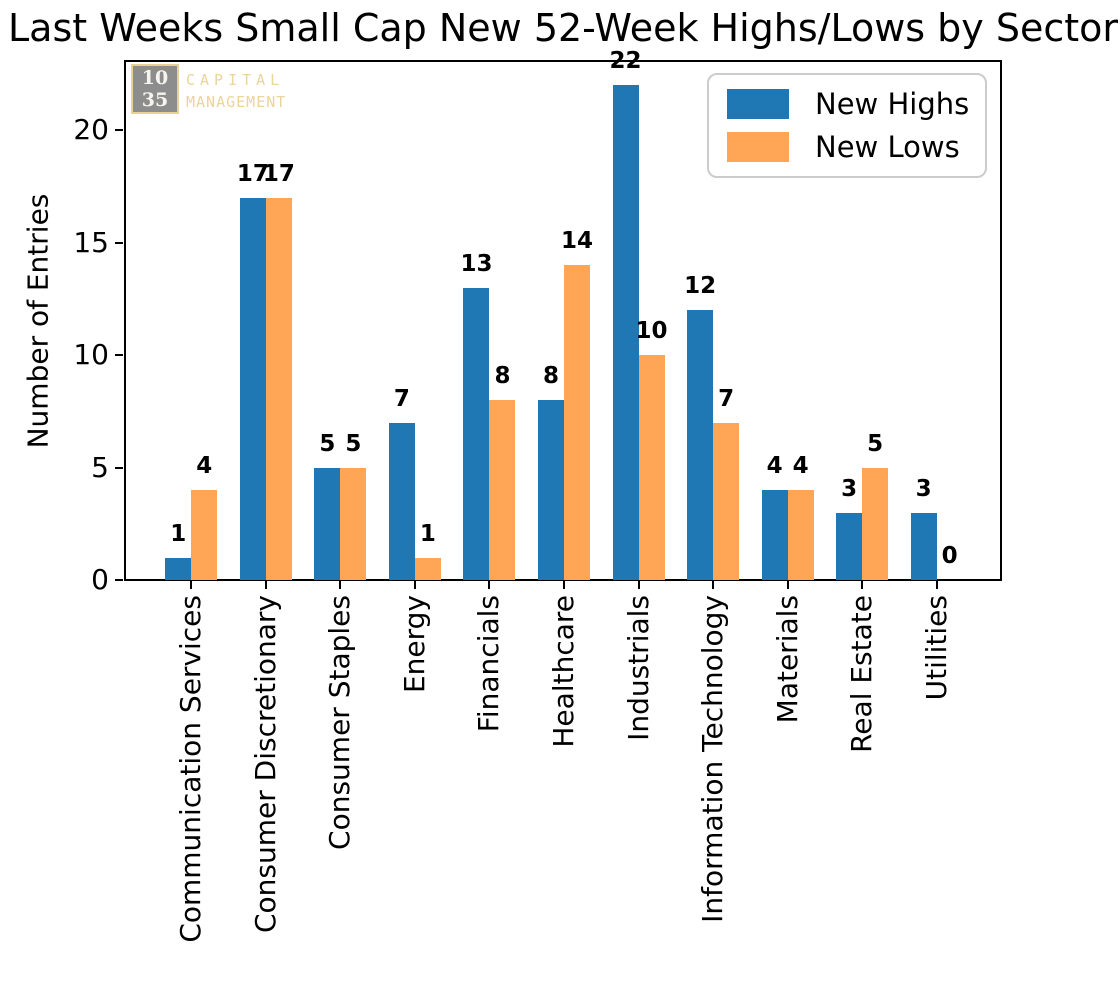 The image size is (1120, 996). Describe the element at coordinates (700, 286) in the screenshot. I see `bar-value-label: 12` at that location.